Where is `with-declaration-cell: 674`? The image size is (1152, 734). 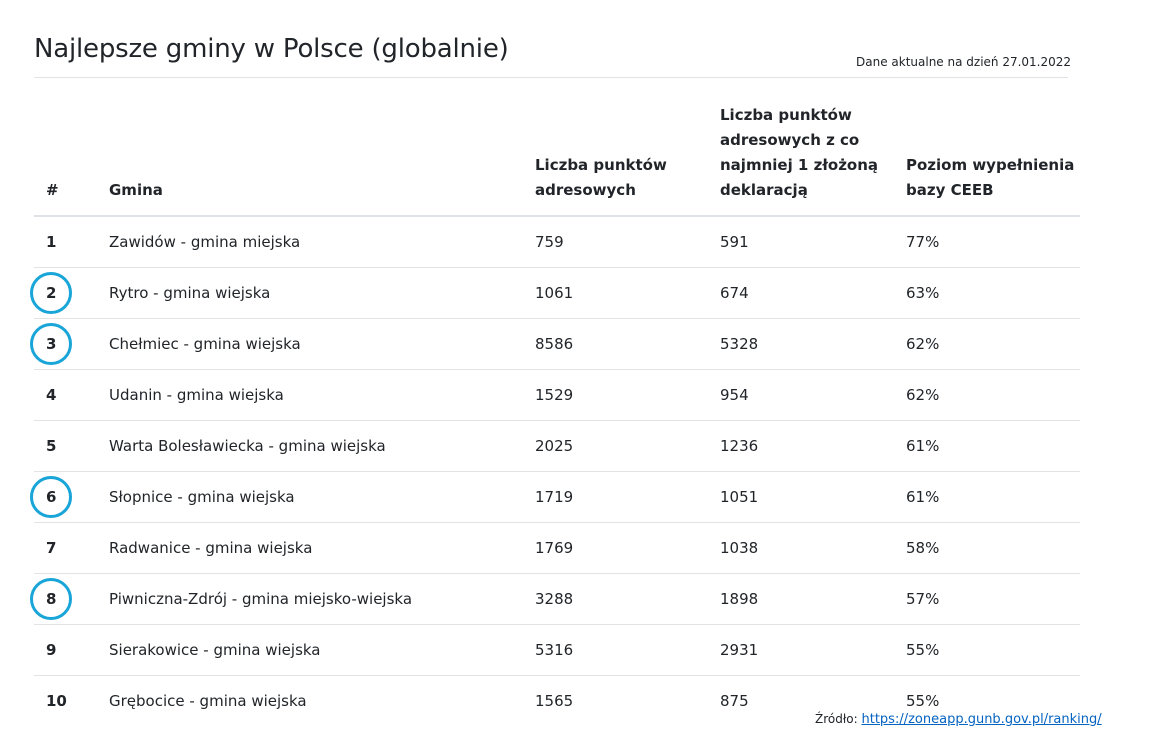 with-declaration-cell: 674 is located at coordinates (813, 293).